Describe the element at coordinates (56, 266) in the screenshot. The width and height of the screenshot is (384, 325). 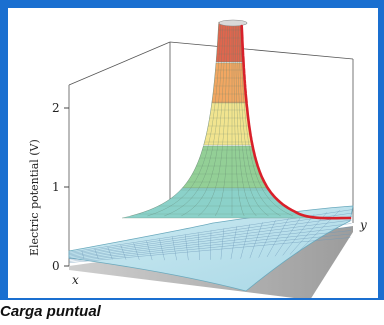
I see `z-tick-label-0: 0` at that location.